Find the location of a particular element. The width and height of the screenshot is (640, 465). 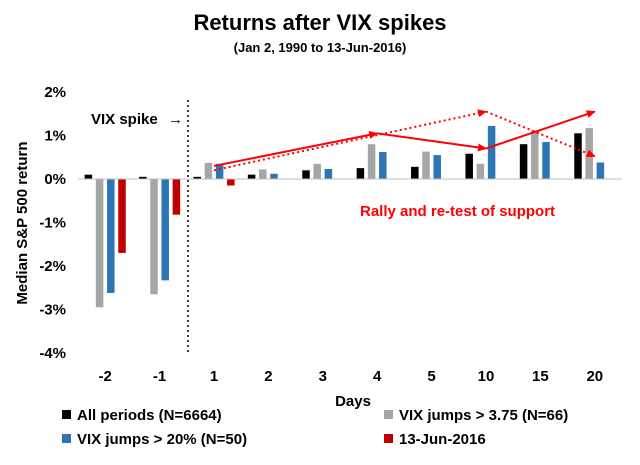

chart-subtitle: (Jan 2, 1990 to 13-Jun-2016) is located at coordinates (320, 47).